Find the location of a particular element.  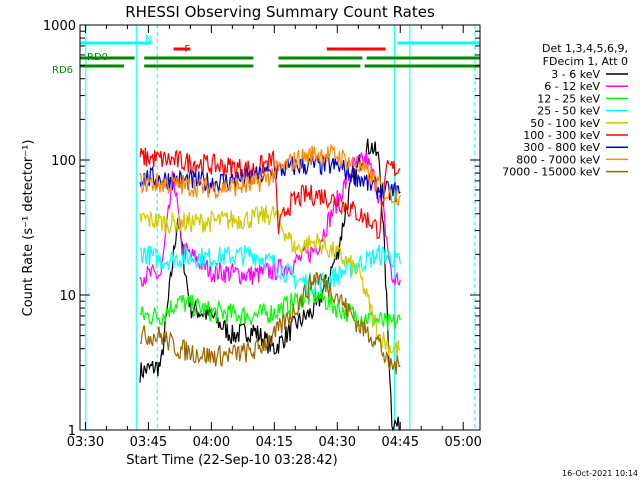

y-tick-label: 1 is located at coordinates (72, 431).